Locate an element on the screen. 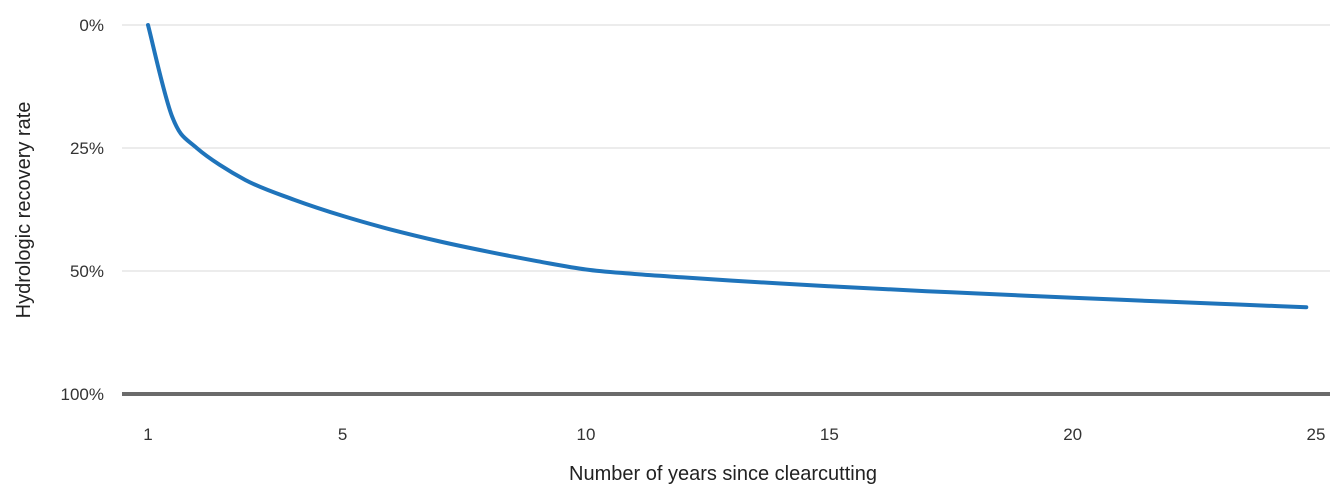  x-tick-label: 1 is located at coordinates (147, 434).